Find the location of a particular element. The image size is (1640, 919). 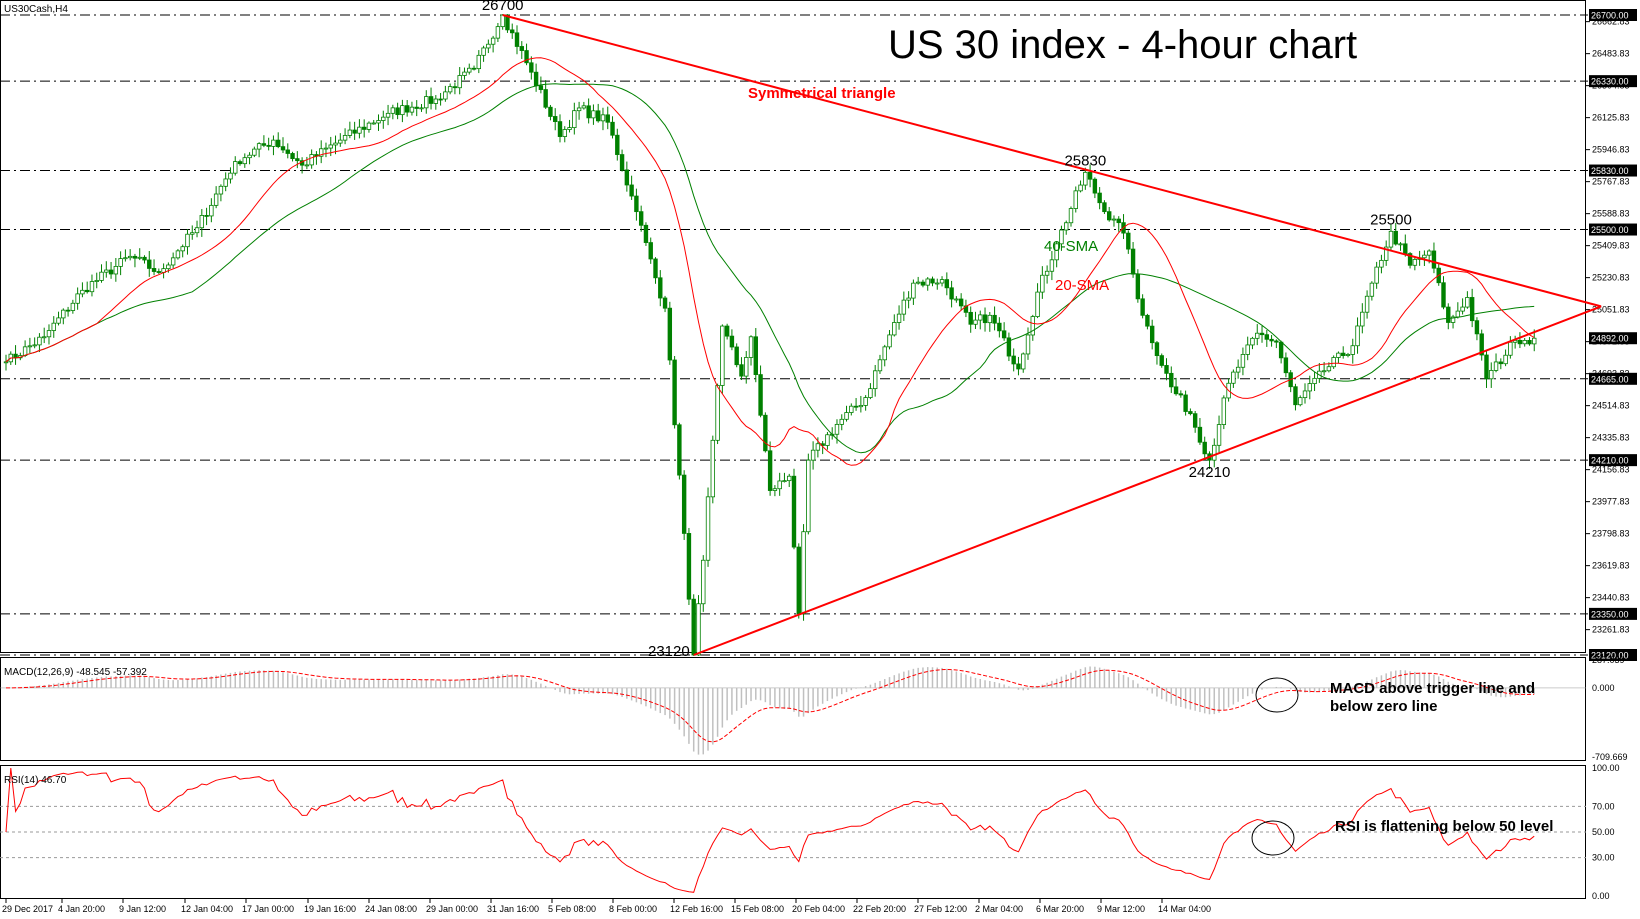

sma-20-label: 20-SMA is located at coordinates (1082, 285).